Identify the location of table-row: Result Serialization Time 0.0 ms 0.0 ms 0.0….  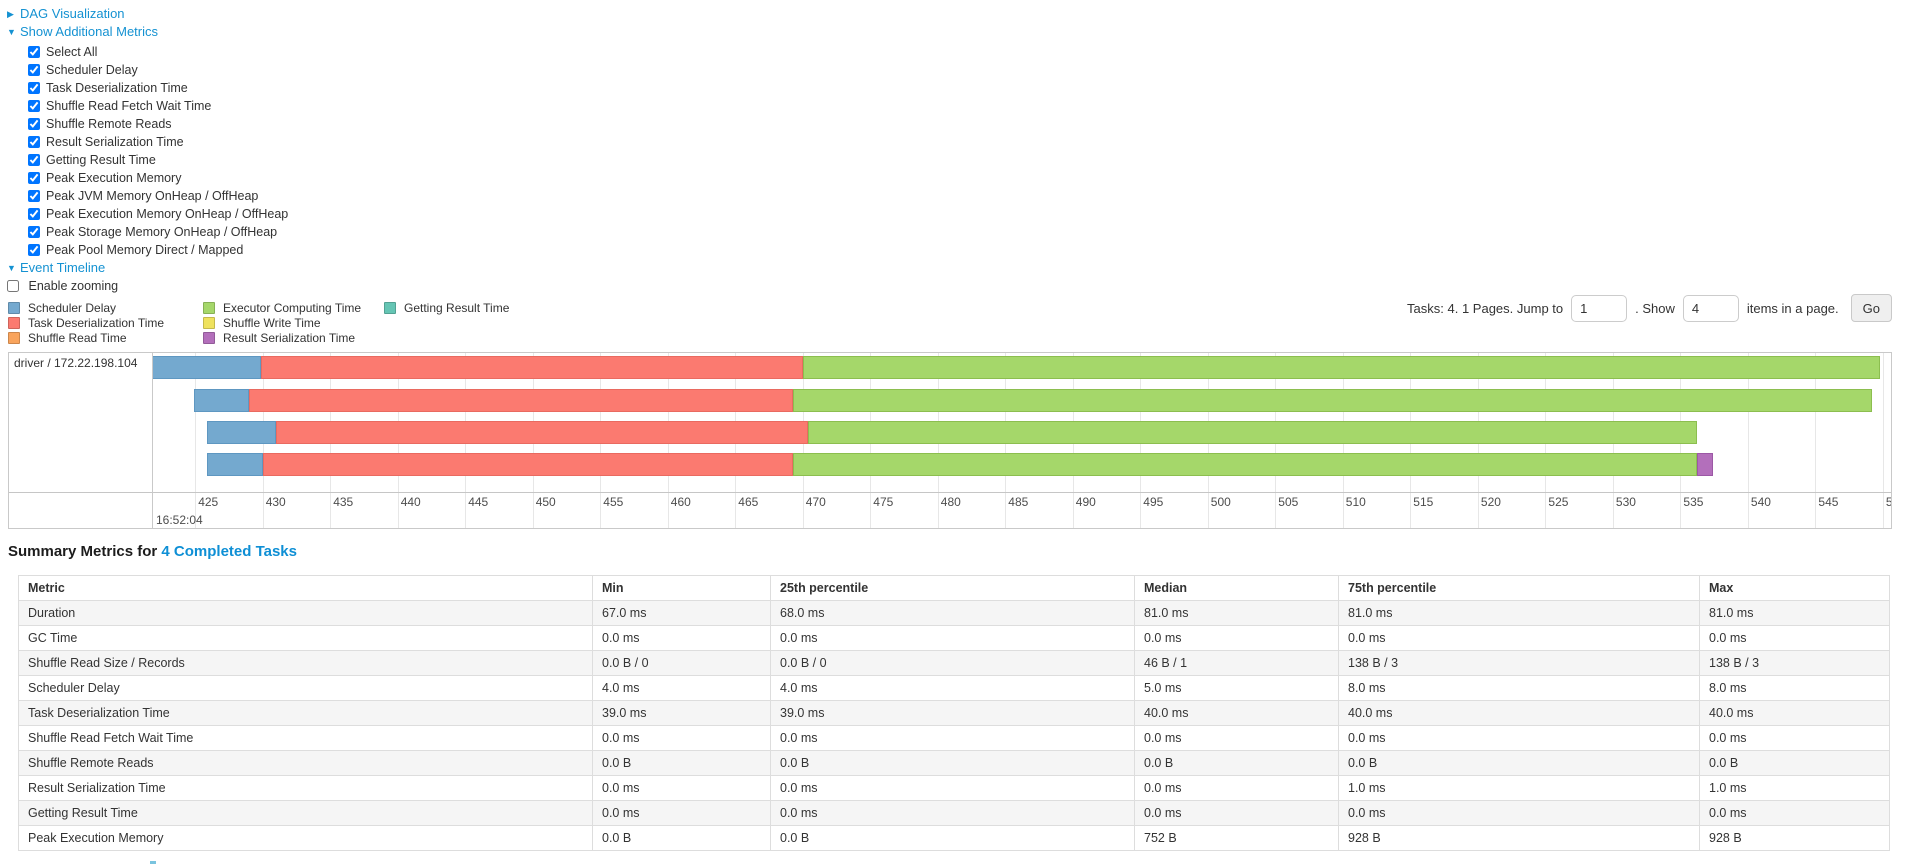
(954, 788).